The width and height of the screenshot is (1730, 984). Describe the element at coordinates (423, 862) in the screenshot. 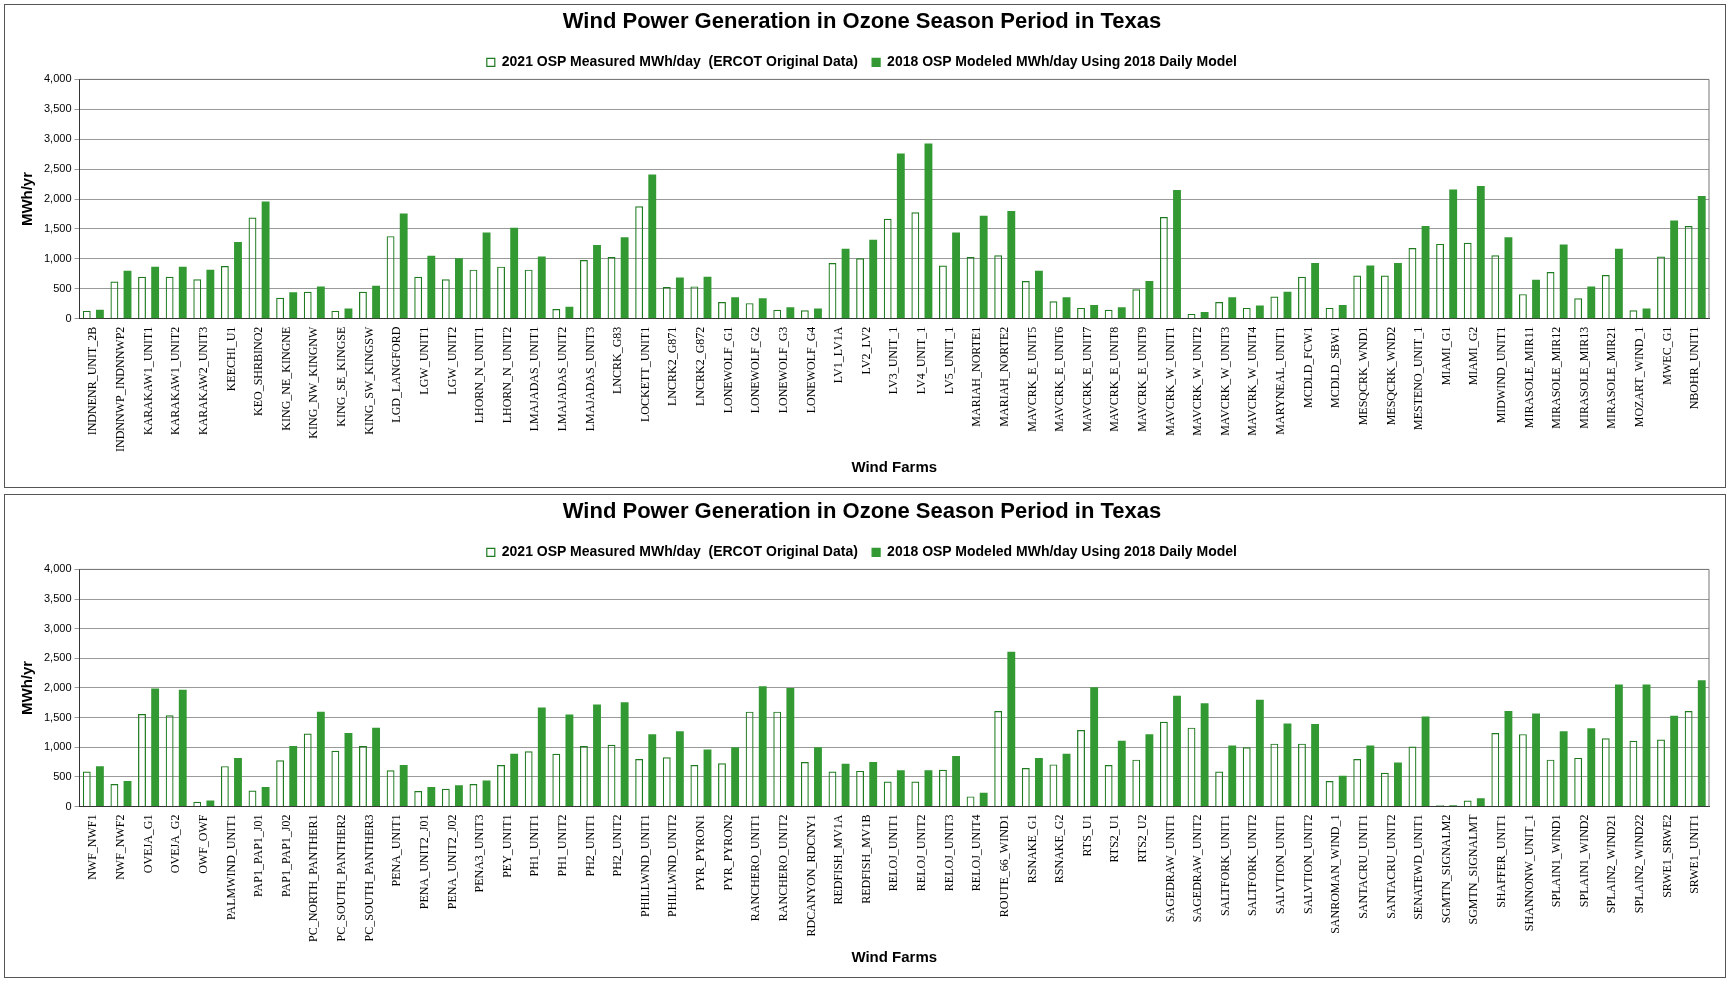

I see `x-tick-label: PENA_UNIT2_J01` at that location.